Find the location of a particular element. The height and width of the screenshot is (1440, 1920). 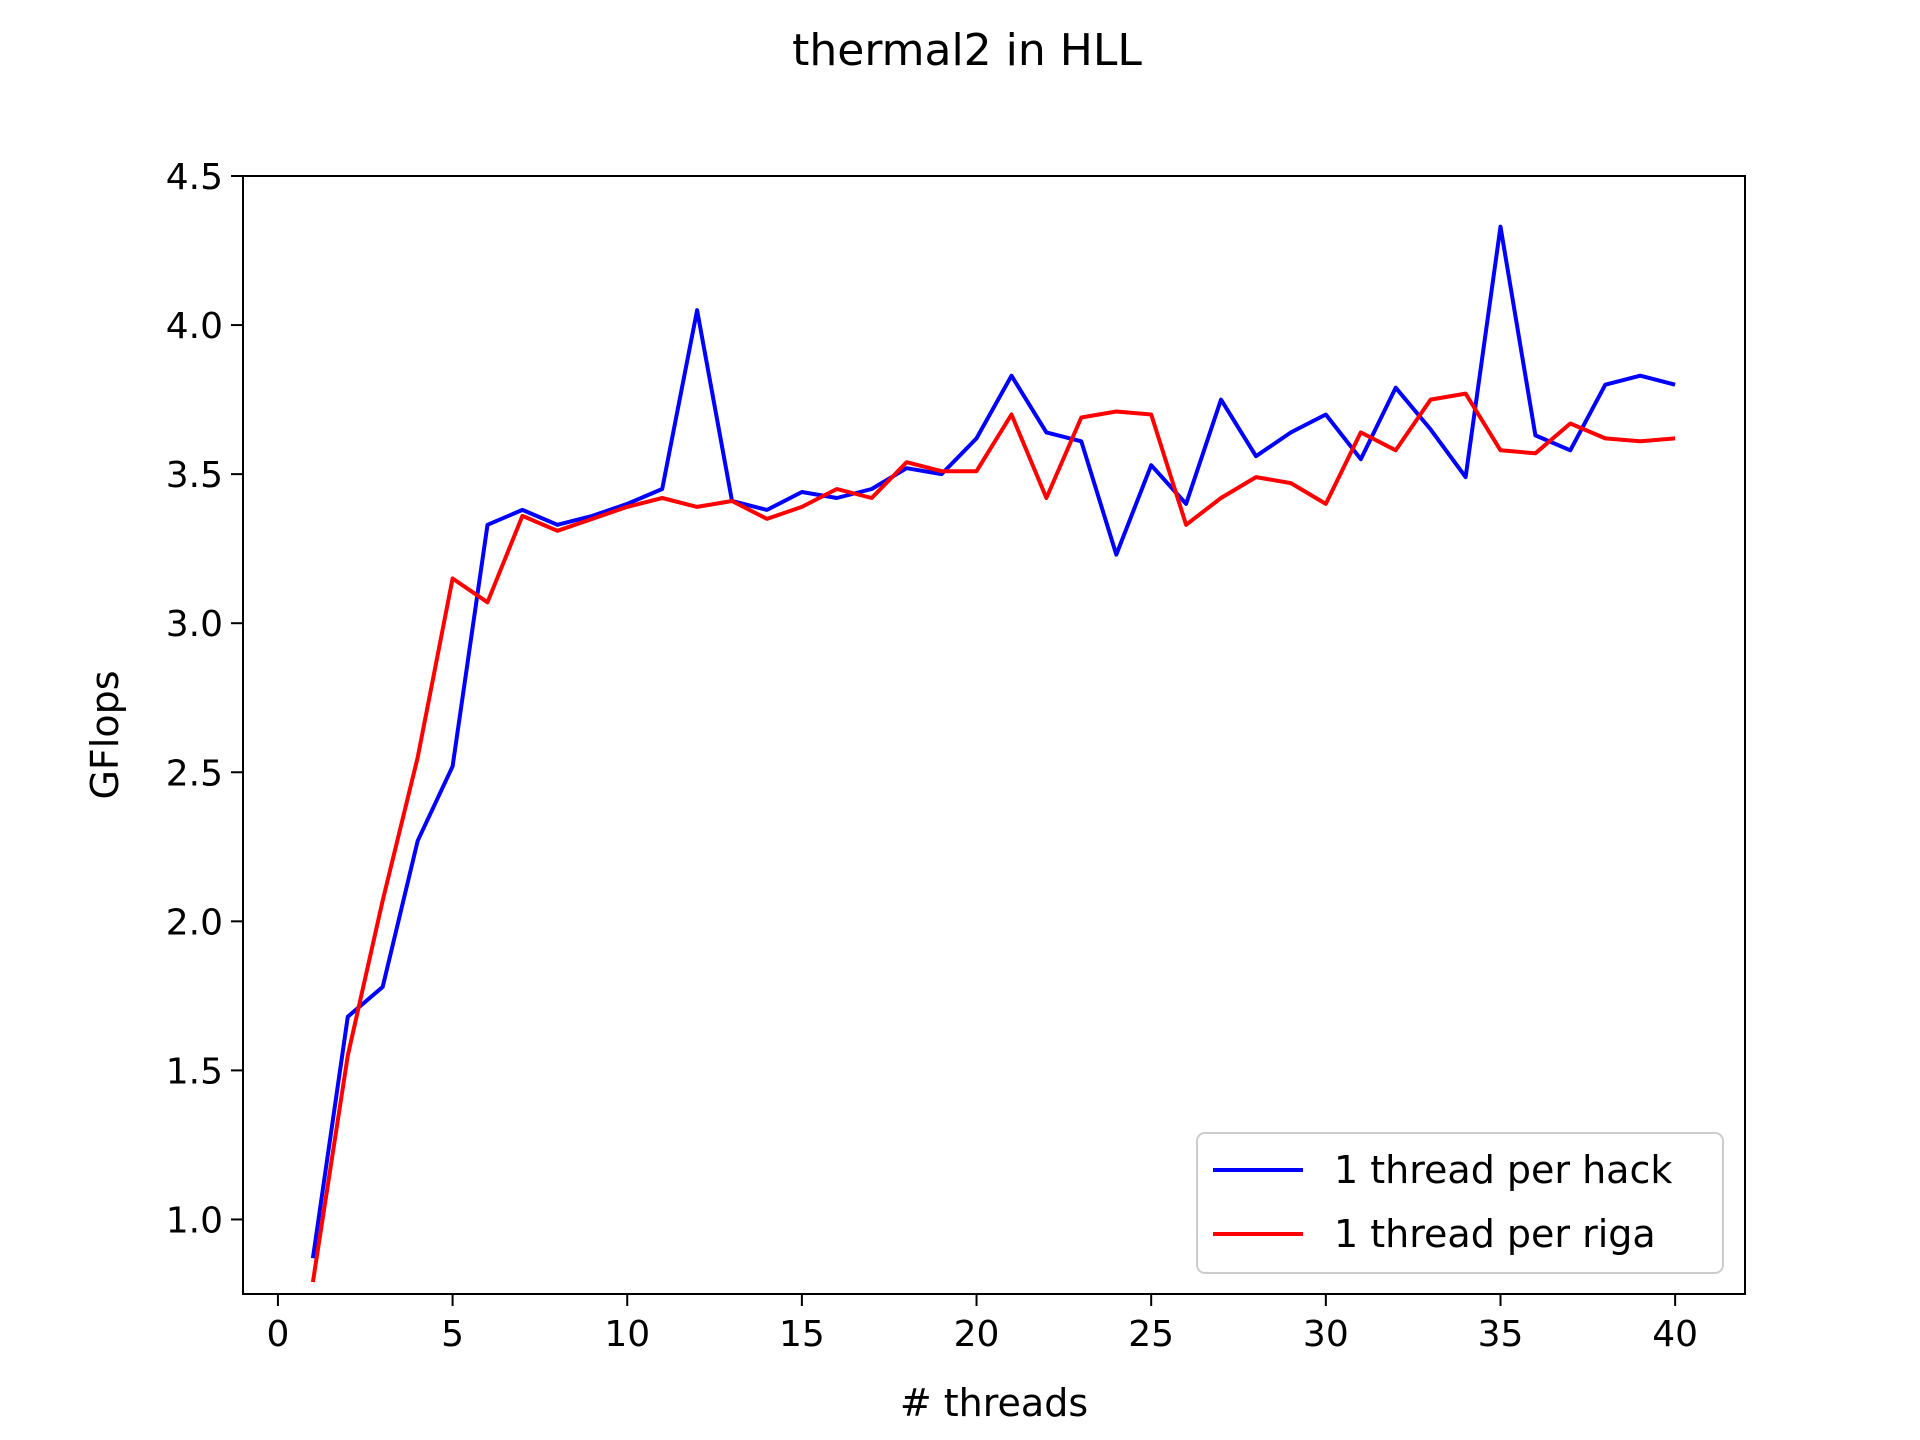

x-tick-label: 35 is located at coordinates (1501, 1334).